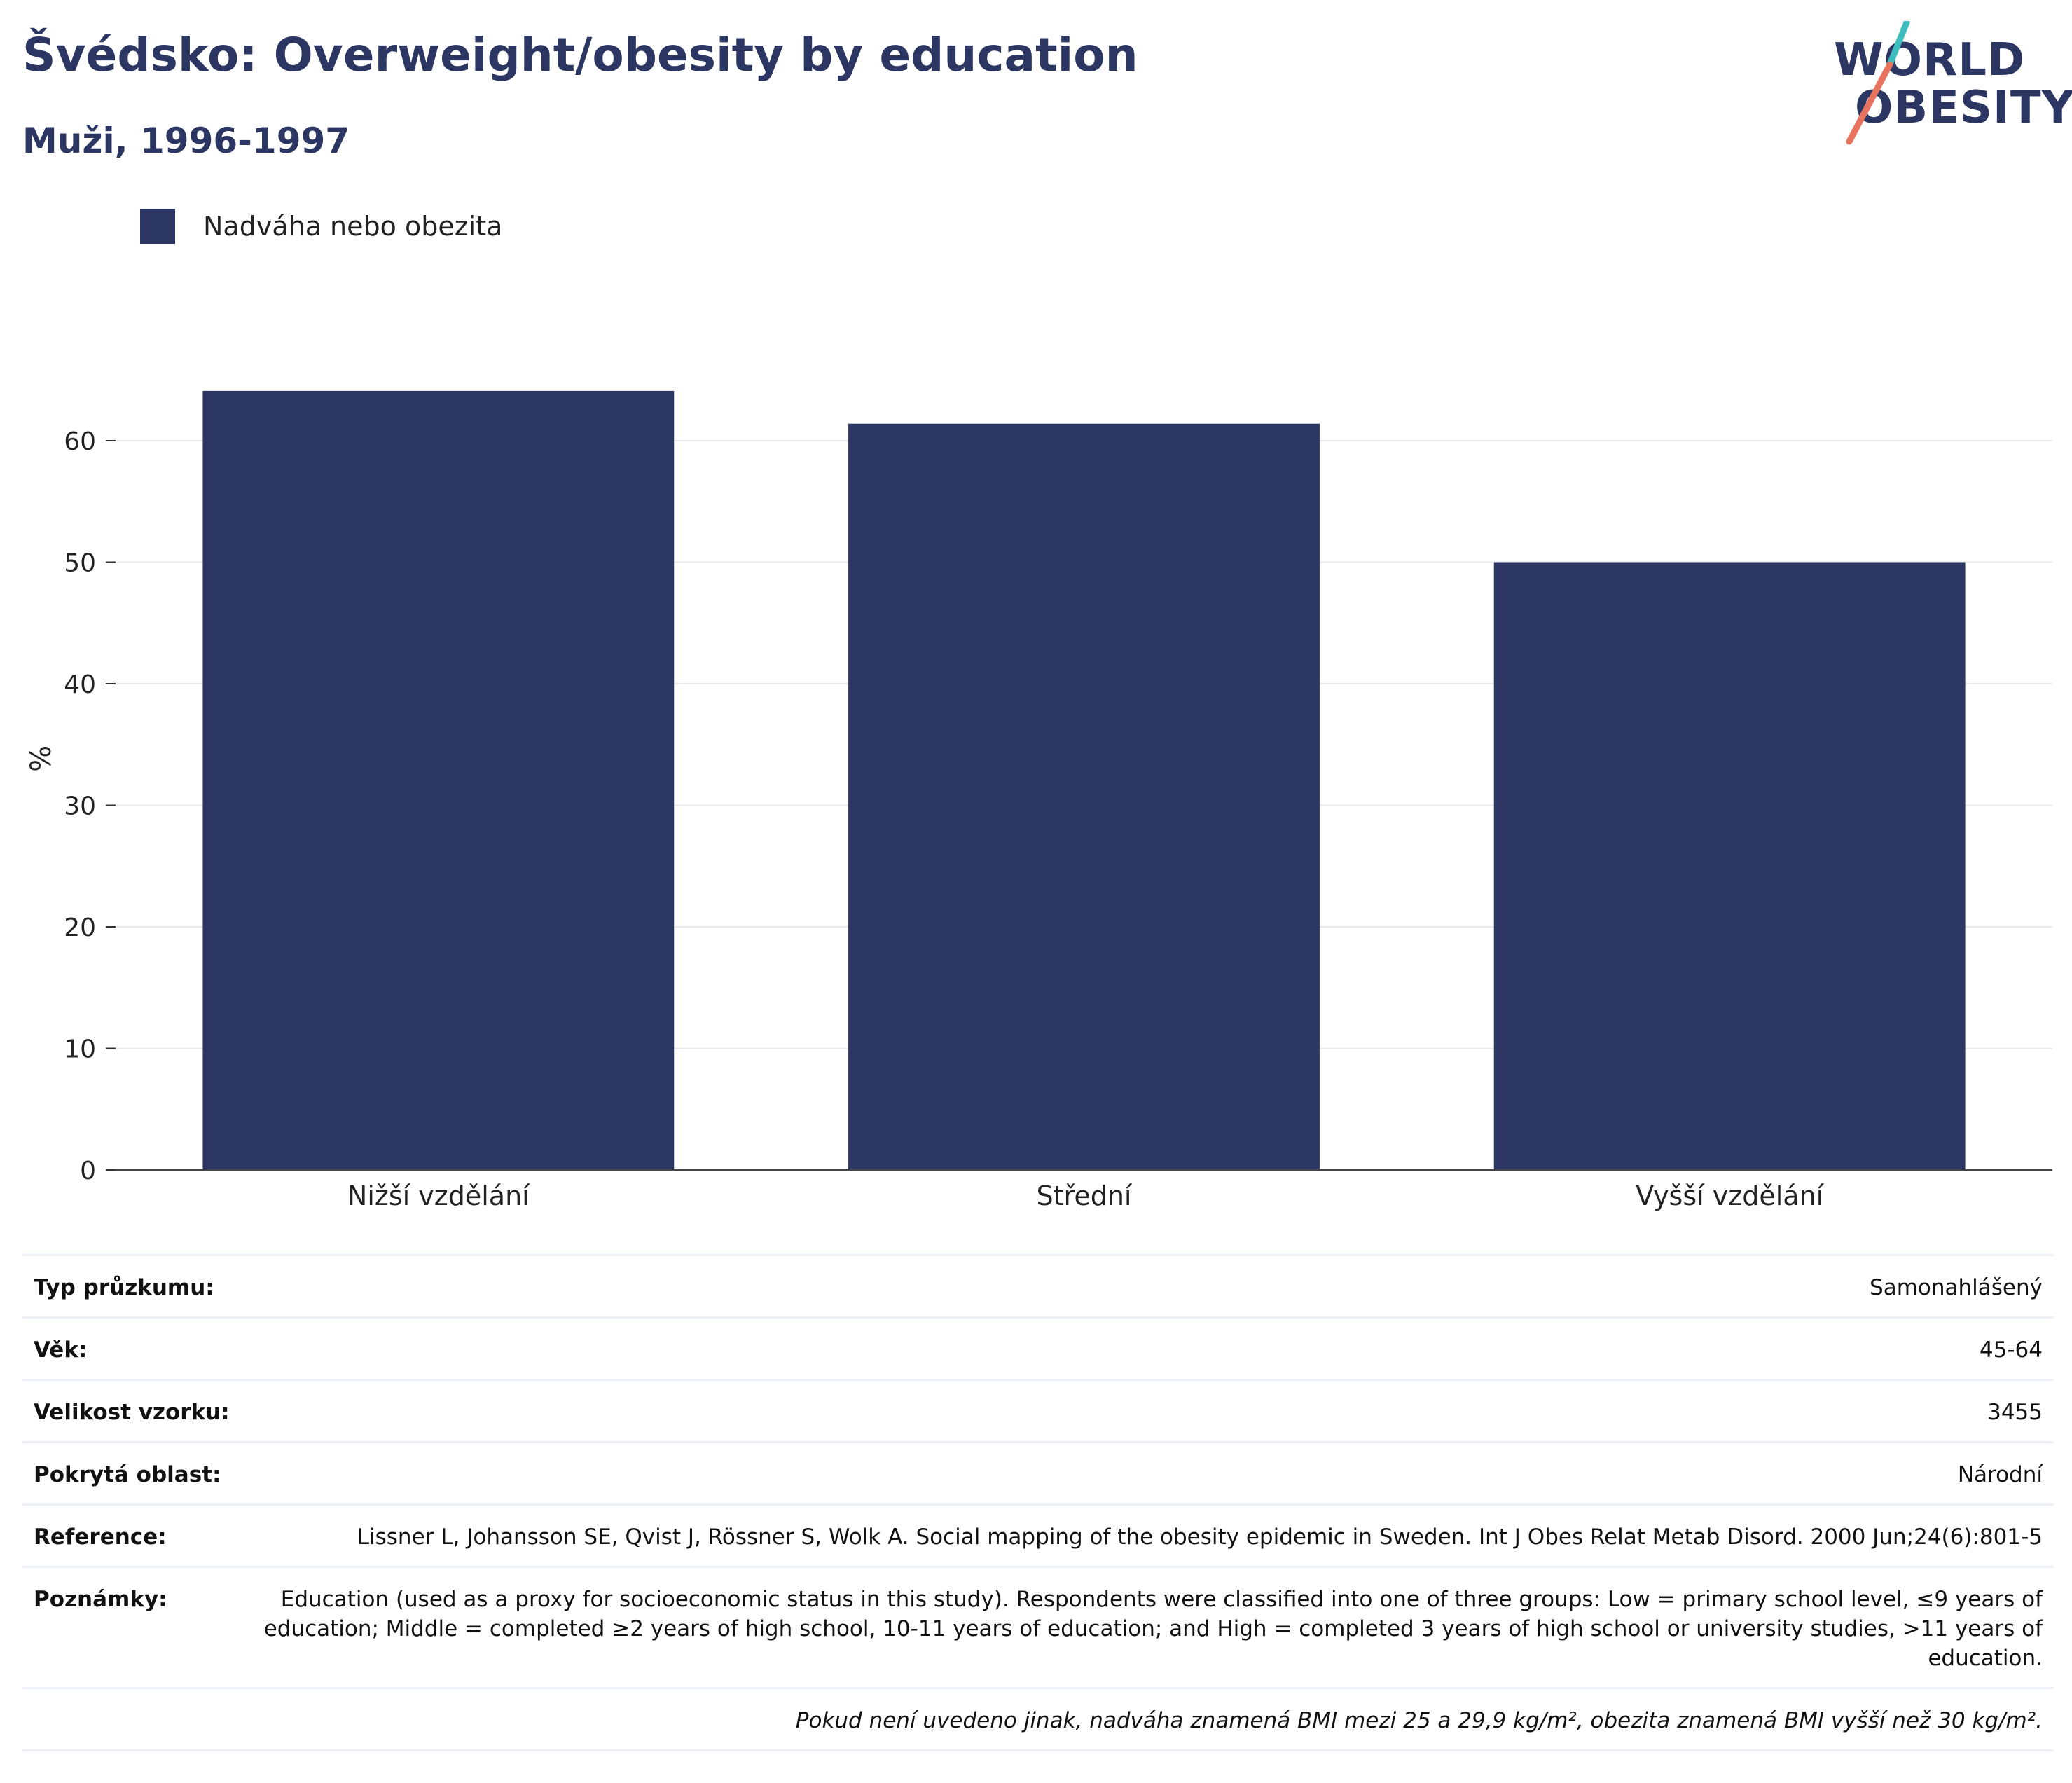  I want to click on y-tick-label: 20, so click(80, 928).